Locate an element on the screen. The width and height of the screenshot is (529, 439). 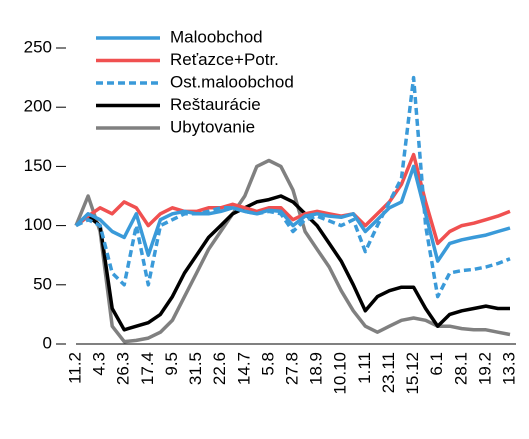
x-tick-label: 23.11 is located at coordinates (388, 372).